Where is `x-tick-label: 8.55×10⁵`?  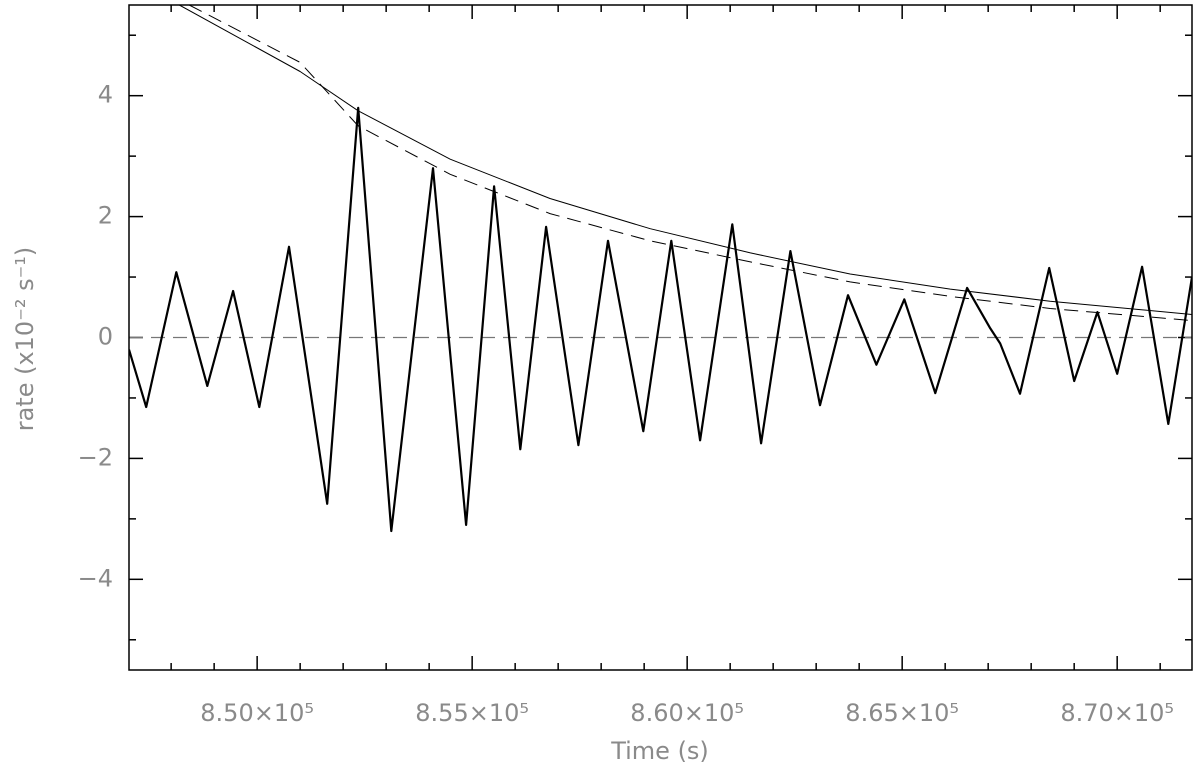 x-tick-label: 8.55×10⁵ is located at coordinates (472, 713).